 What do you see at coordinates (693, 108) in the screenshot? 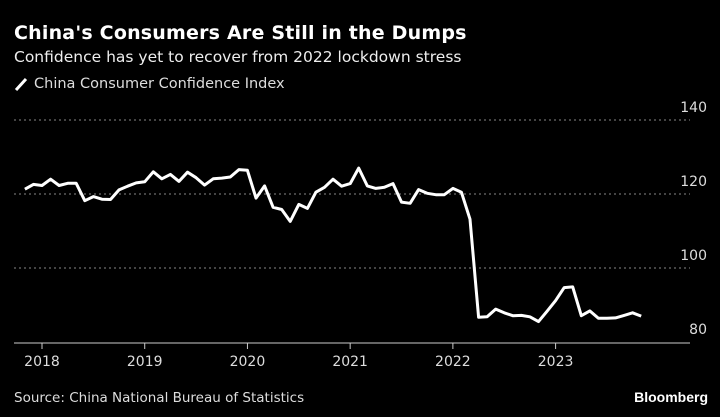
I see `y-tick-label: 140` at bounding box center [693, 108].